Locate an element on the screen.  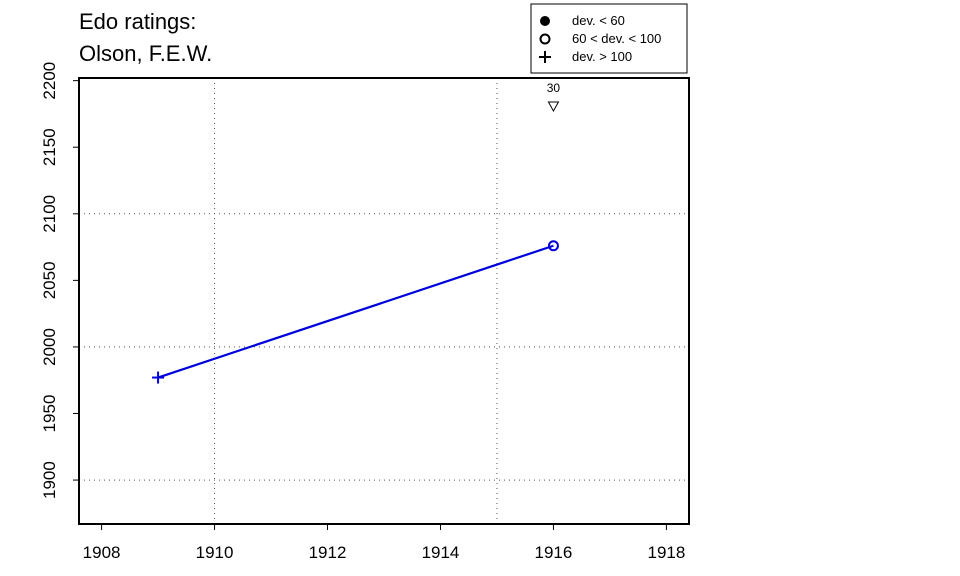
annotation-label-0: 30 is located at coordinates (554, 88).